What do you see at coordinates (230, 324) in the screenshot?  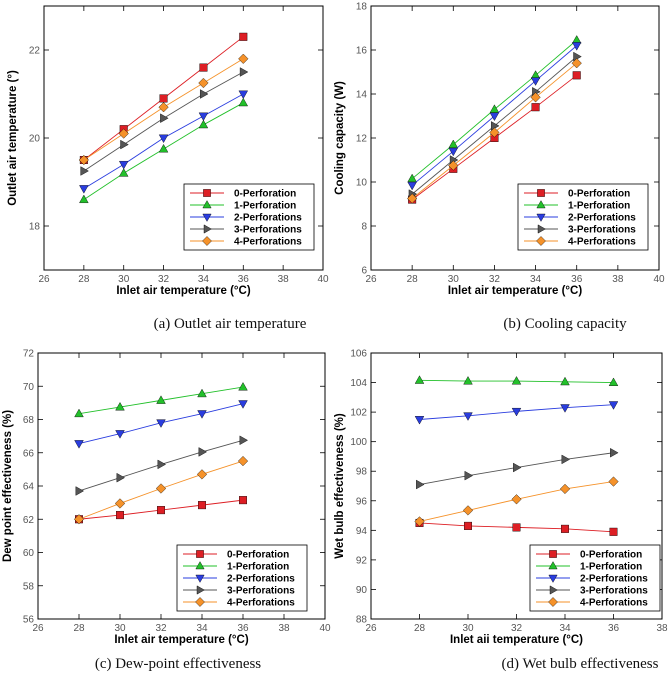 I see `panel-caption: (a) Outlet air temperature` at bounding box center [230, 324].